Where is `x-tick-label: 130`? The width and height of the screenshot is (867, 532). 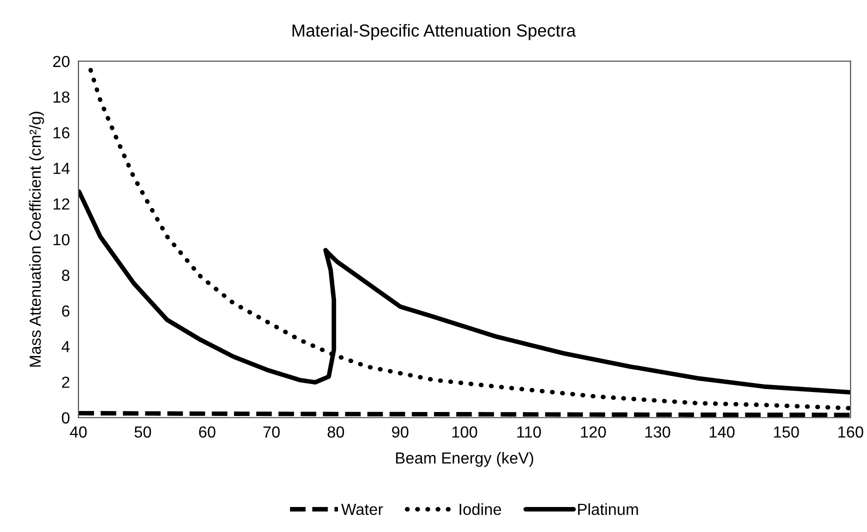 x-tick-label: 130 is located at coordinates (657, 432).